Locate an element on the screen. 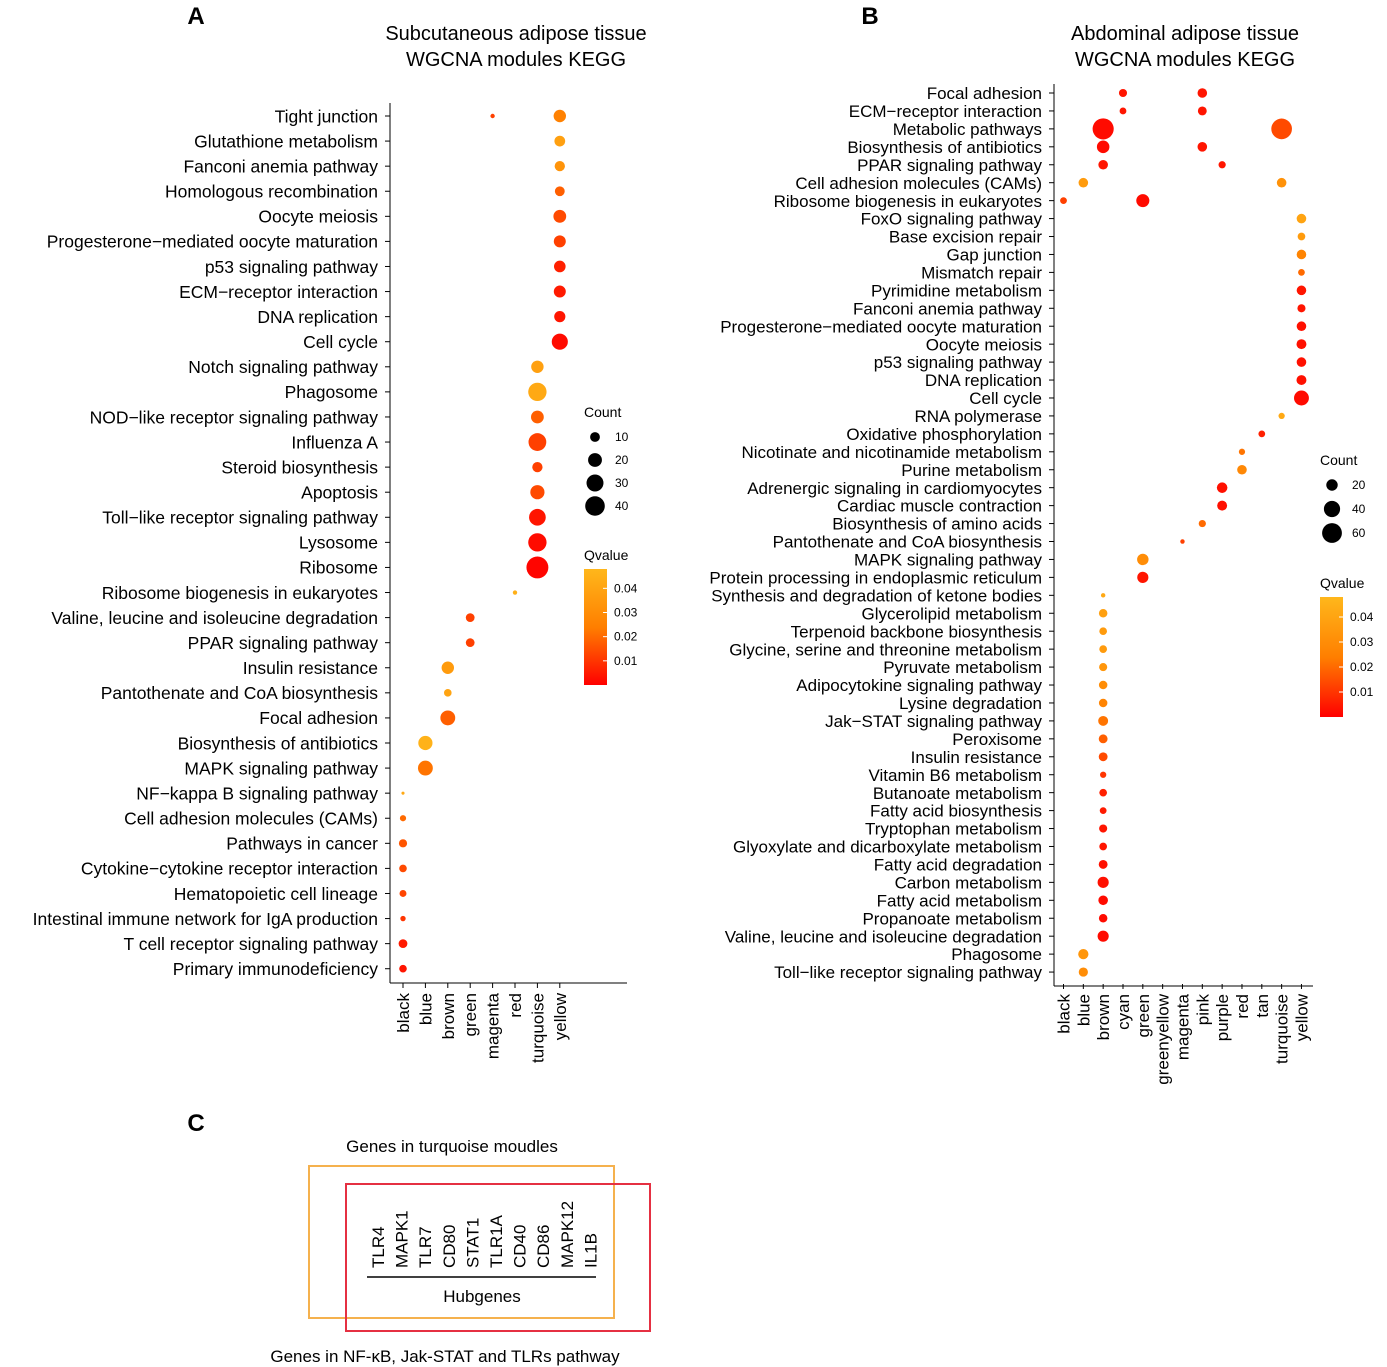 The height and width of the screenshot is (1367, 1387). point-purple-cardiac-muscle-contraction is located at coordinates (1222, 505).